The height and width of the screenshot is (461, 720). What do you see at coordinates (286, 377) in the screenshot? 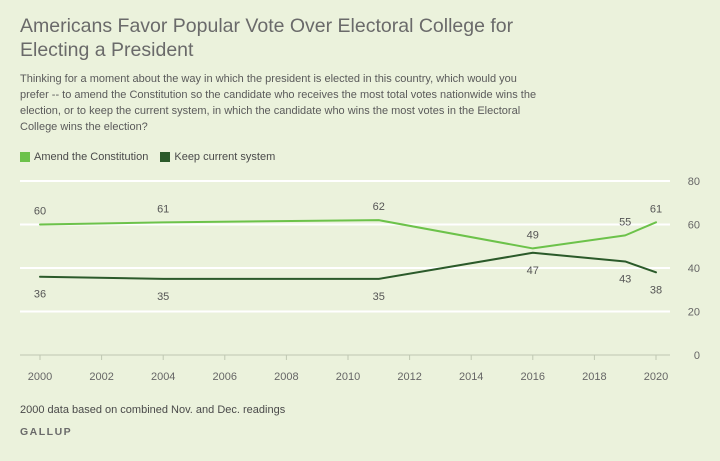
I see `x-tick-label-2008: 2008` at bounding box center [286, 377].